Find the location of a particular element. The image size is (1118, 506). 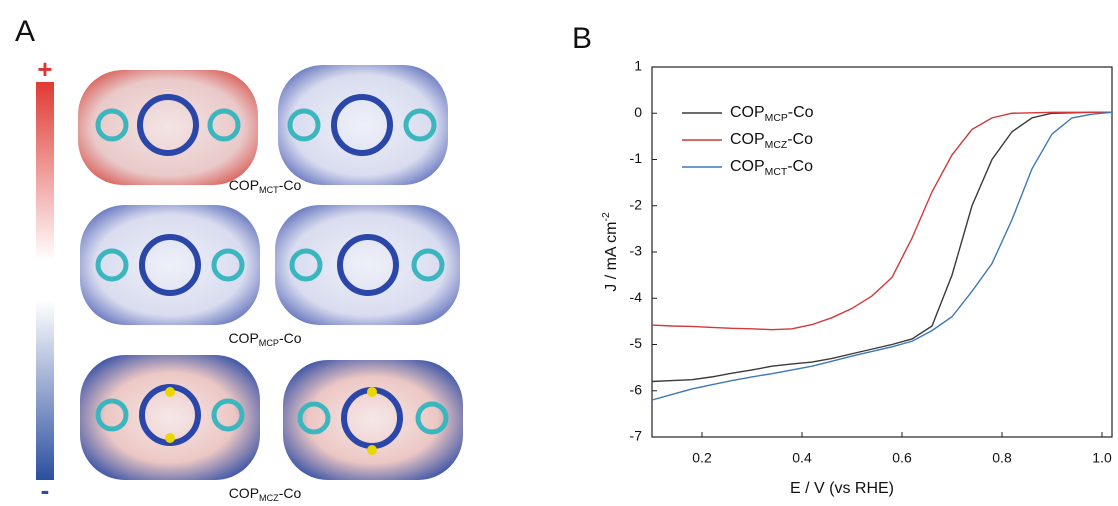

legend-label: COPMCZ-Co is located at coordinates (771, 141).